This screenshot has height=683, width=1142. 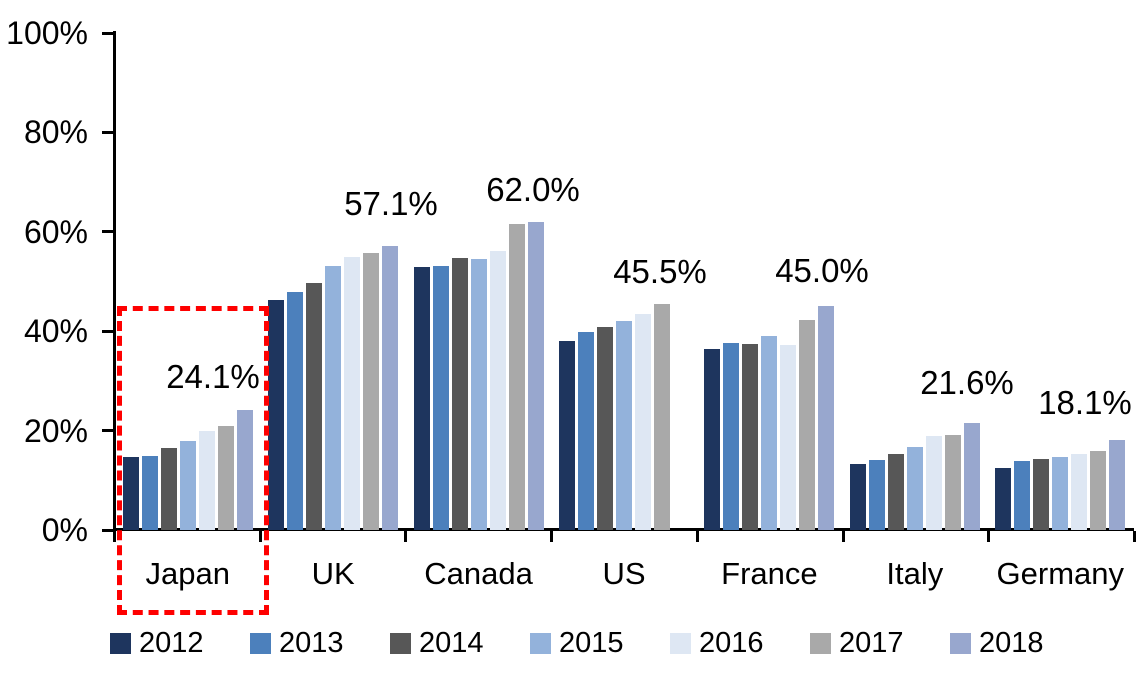 I want to click on bar-canada-2016, so click(x=497, y=390).